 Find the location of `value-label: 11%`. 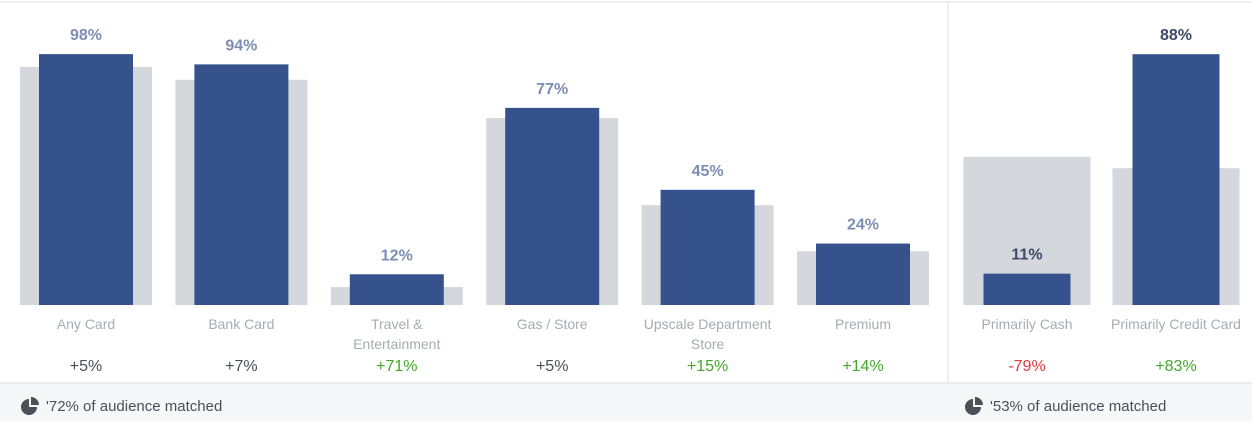

value-label: 11% is located at coordinates (1026, 255).